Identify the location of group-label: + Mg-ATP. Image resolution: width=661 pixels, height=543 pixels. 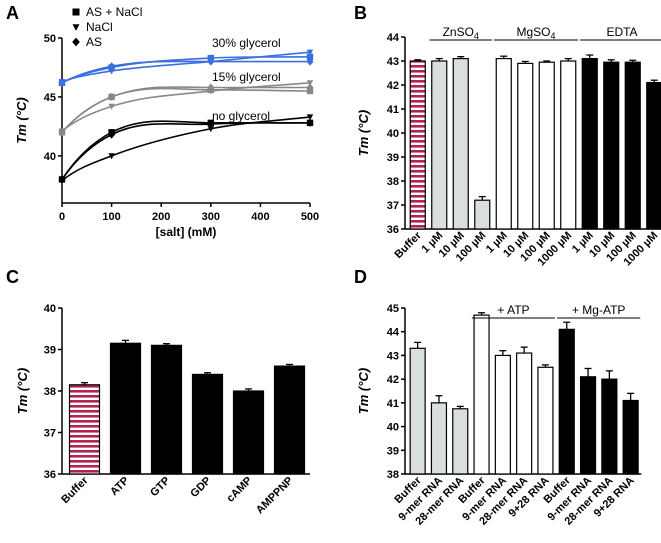
(598, 310).